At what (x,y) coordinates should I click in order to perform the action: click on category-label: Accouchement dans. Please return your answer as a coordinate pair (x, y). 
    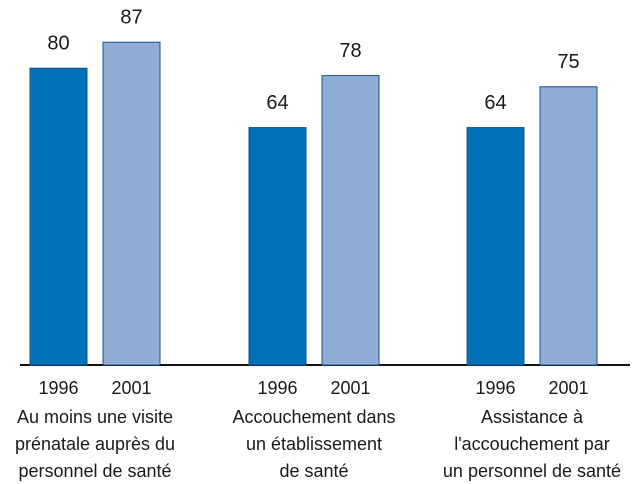
    Looking at the image, I should click on (313, 417).